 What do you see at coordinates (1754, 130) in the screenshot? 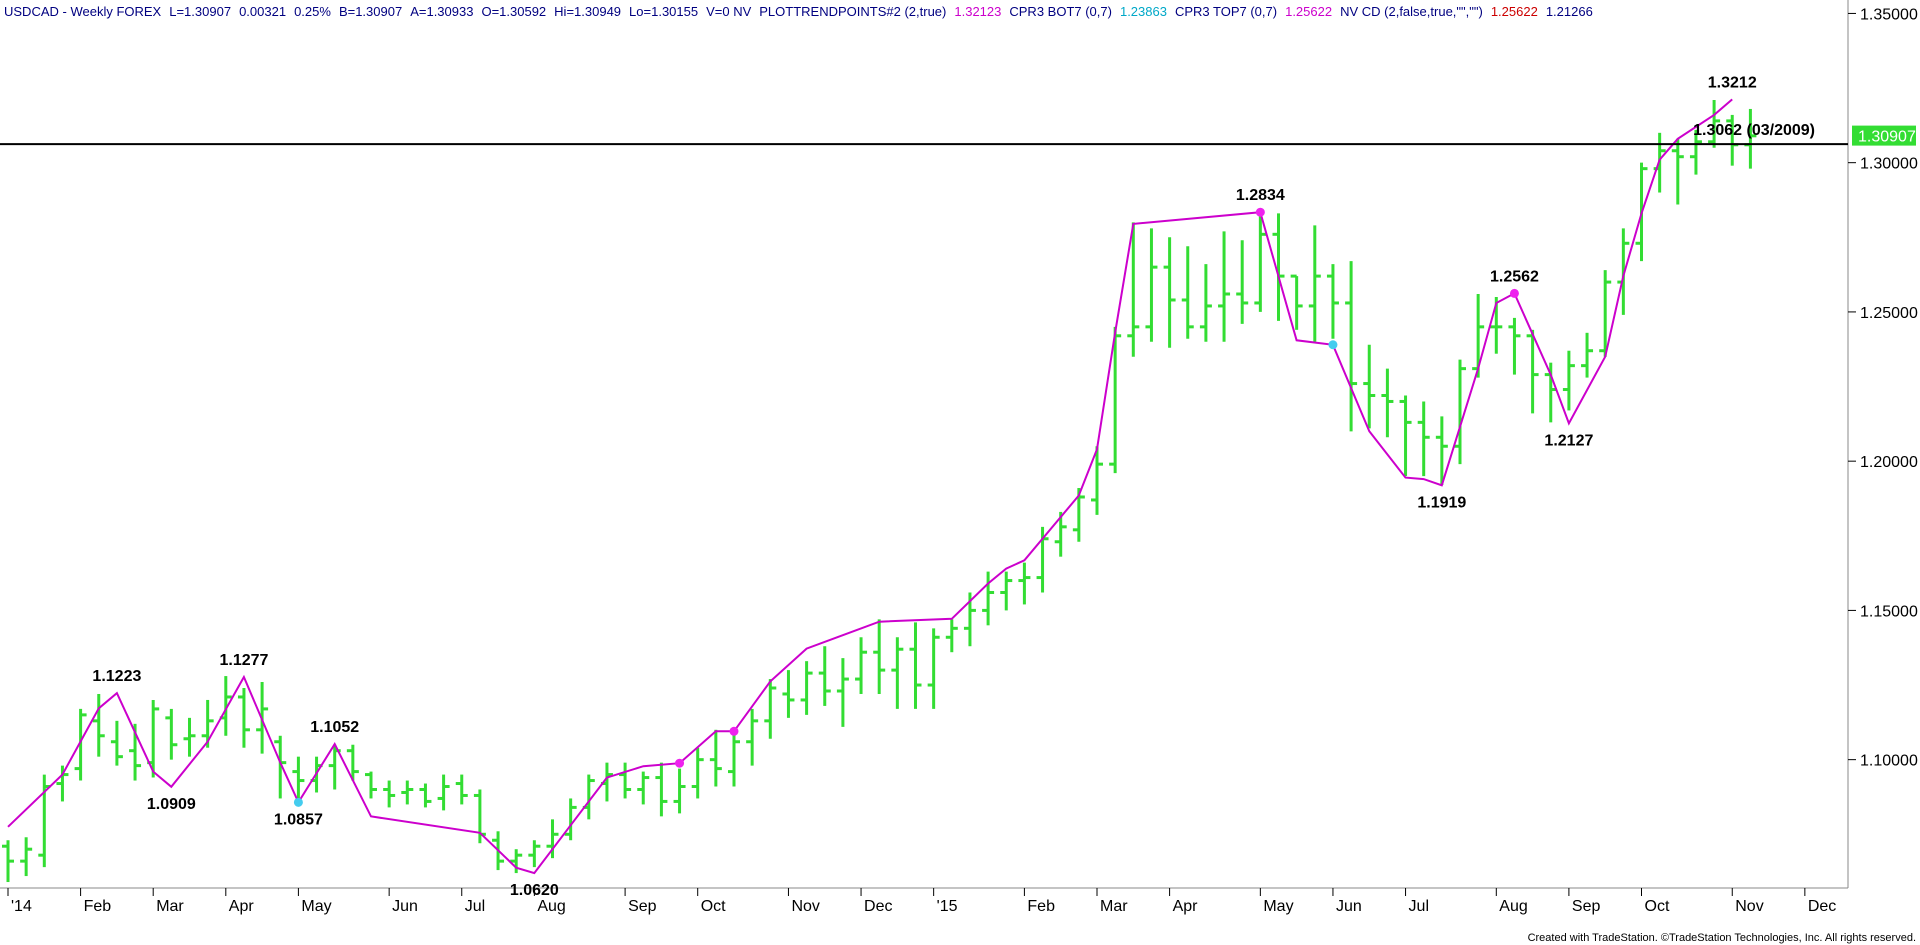
I see `hline-label: 1.3062 (03/2009)` at bounding box center [1754, 130].